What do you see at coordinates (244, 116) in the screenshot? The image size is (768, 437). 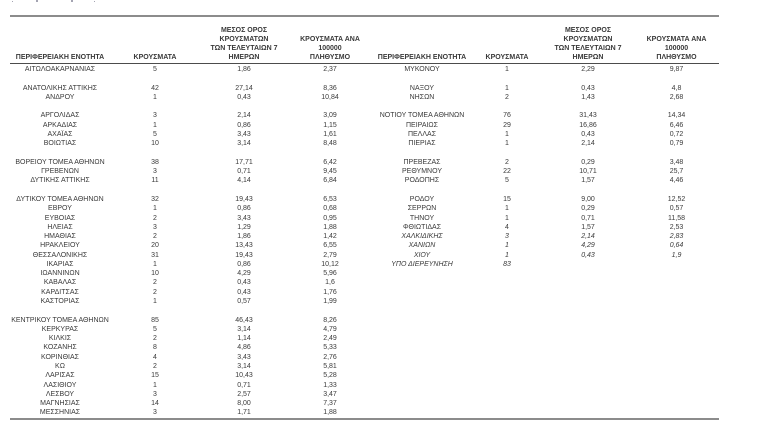 I see `value-cell: 2,14` at bounding box center [244, 116].